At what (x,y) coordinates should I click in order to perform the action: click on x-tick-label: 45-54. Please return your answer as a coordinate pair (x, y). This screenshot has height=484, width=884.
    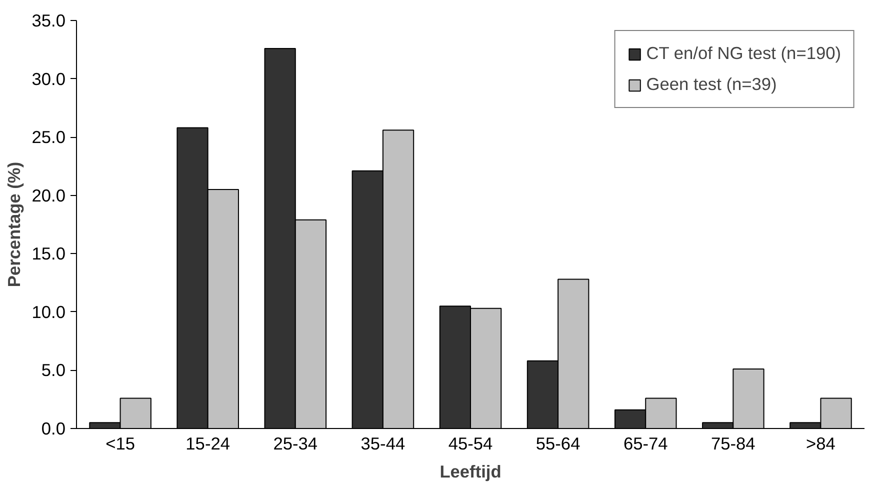
    Looking at the image, I should click on (471, 444).